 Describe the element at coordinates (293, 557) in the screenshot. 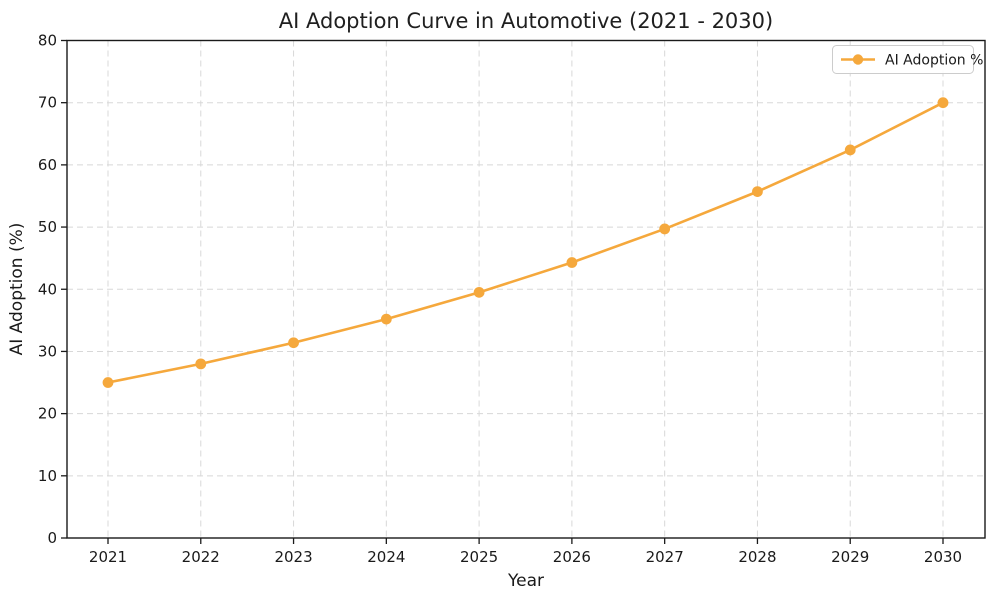

I see `x-tick-label: 2023` at that location.